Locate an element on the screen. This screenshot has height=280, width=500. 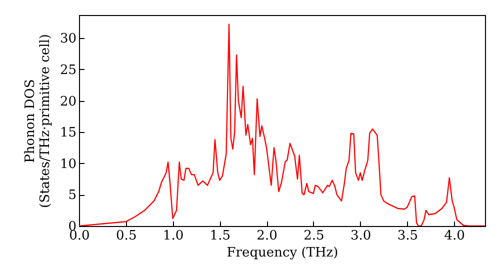
y-tick-label: 20 is located at coordinates (68, 102).